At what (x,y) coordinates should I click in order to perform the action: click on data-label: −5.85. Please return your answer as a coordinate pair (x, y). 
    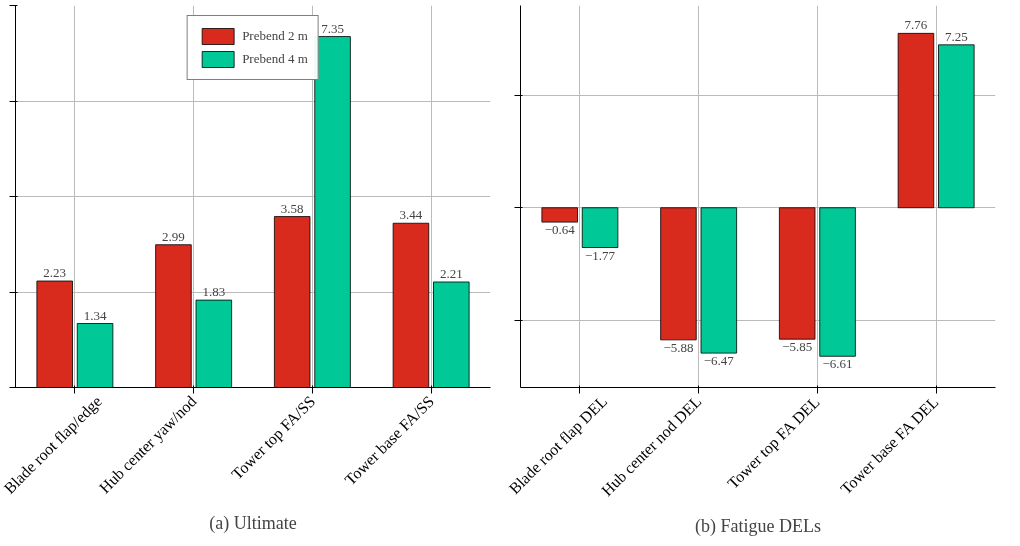
    Looking at the image, I should click on (797, 347).